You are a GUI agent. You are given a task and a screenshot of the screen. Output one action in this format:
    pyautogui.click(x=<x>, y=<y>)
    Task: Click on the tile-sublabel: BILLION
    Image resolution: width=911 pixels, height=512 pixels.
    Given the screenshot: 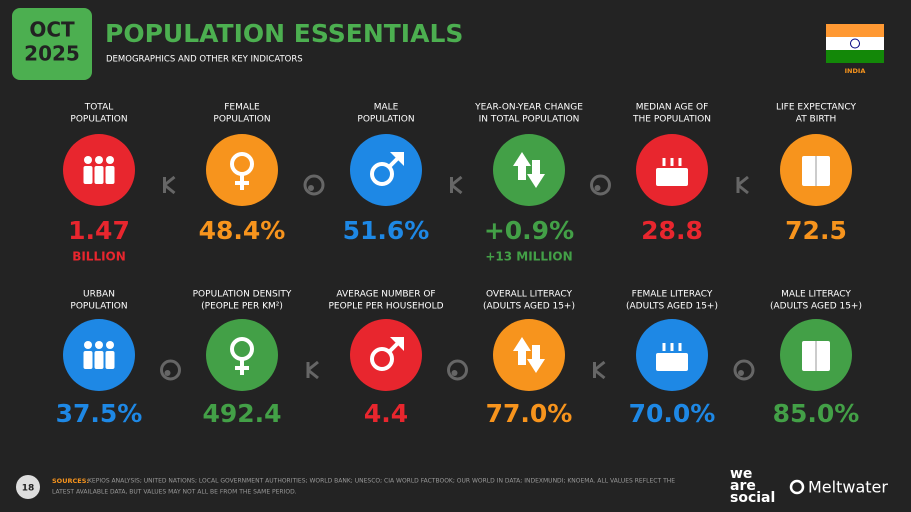 What is the action you would take?
    pyautogui.click(x=99, y=257)
    